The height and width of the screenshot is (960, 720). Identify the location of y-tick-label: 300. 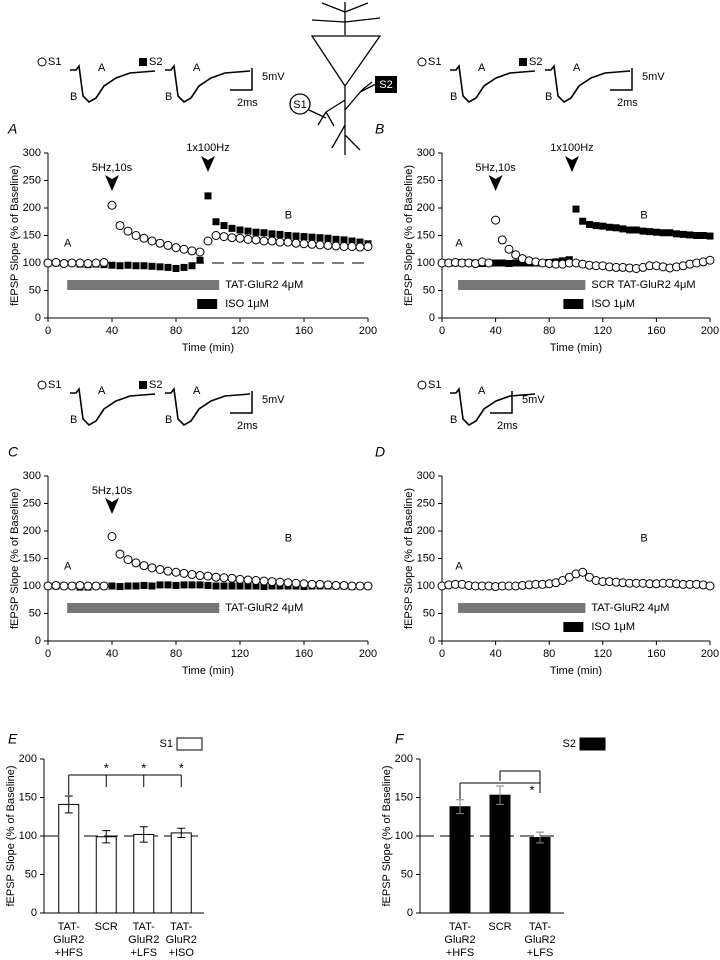
(32, 153).